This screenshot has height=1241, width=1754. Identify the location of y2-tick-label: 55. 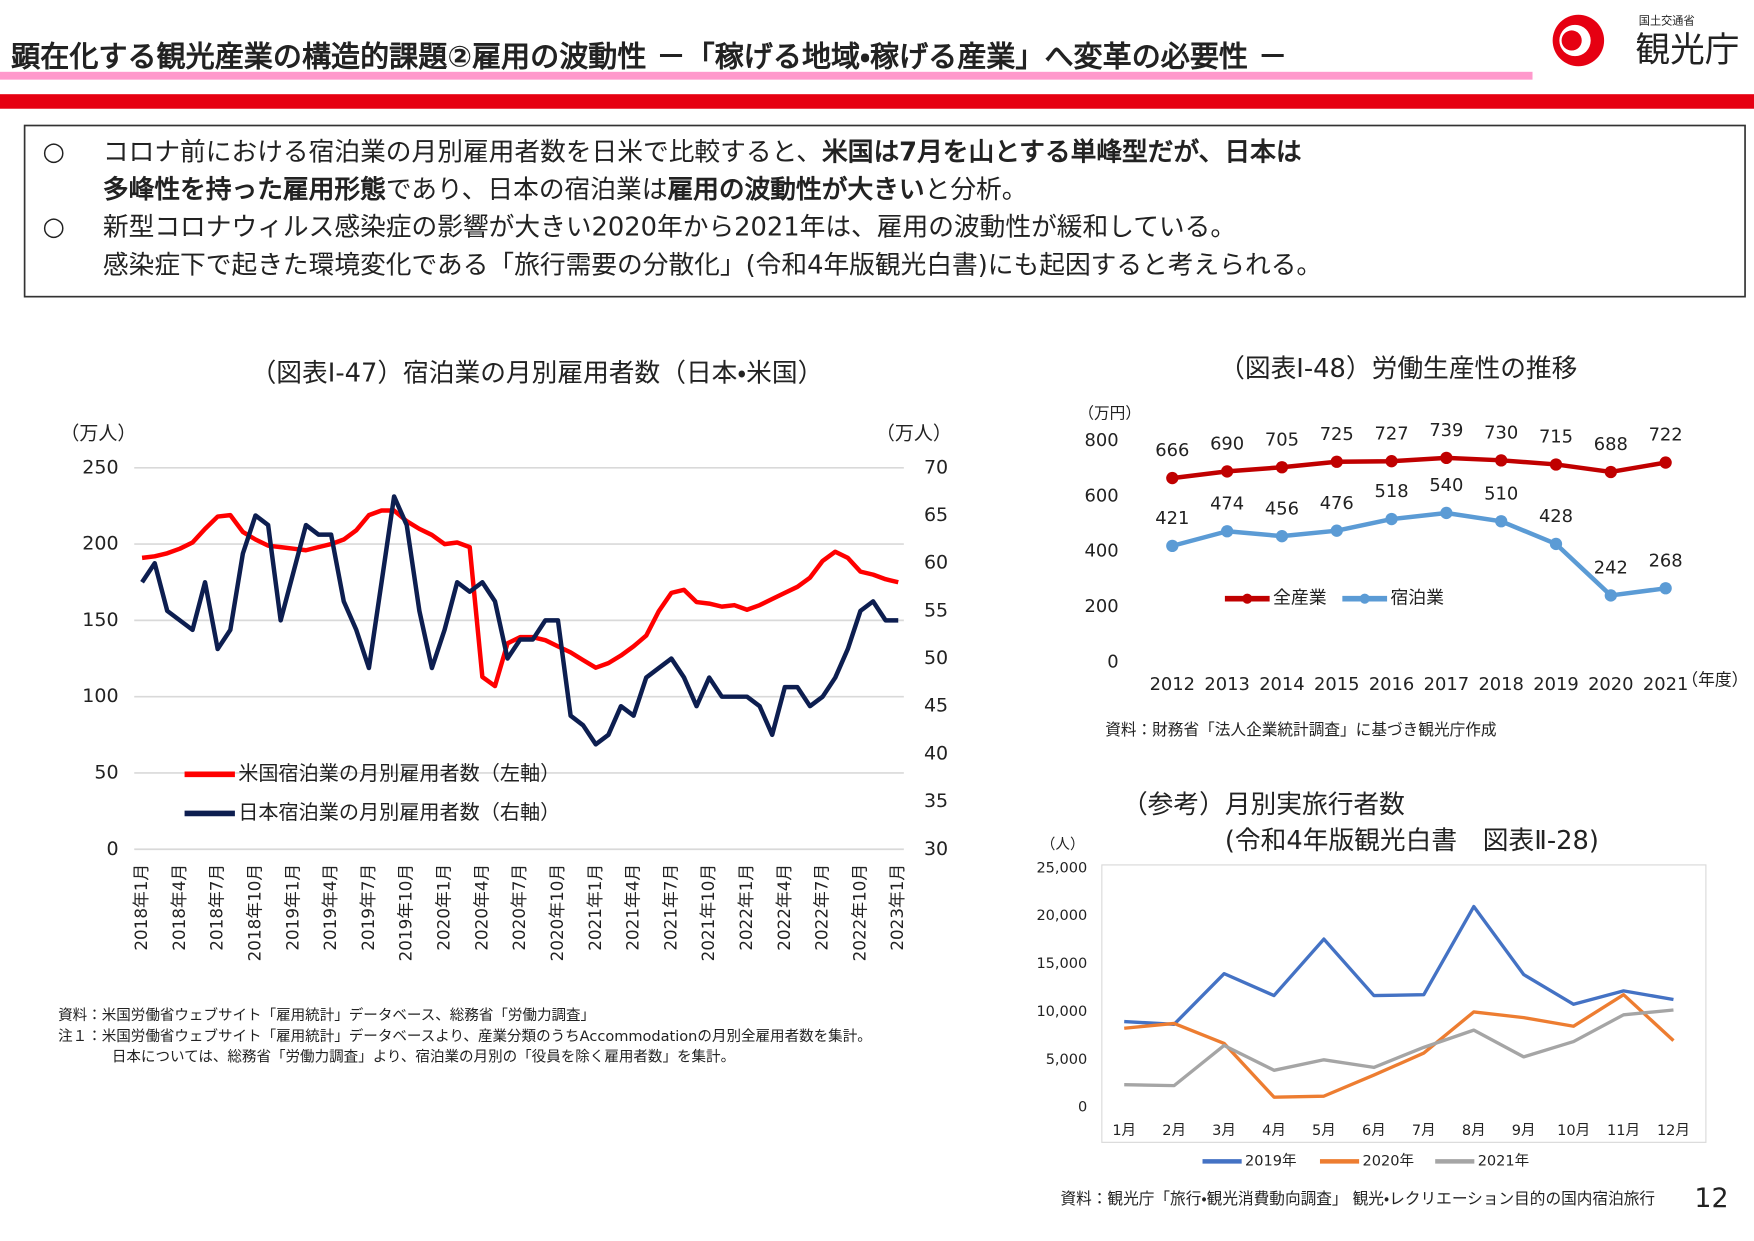
(936, 610).